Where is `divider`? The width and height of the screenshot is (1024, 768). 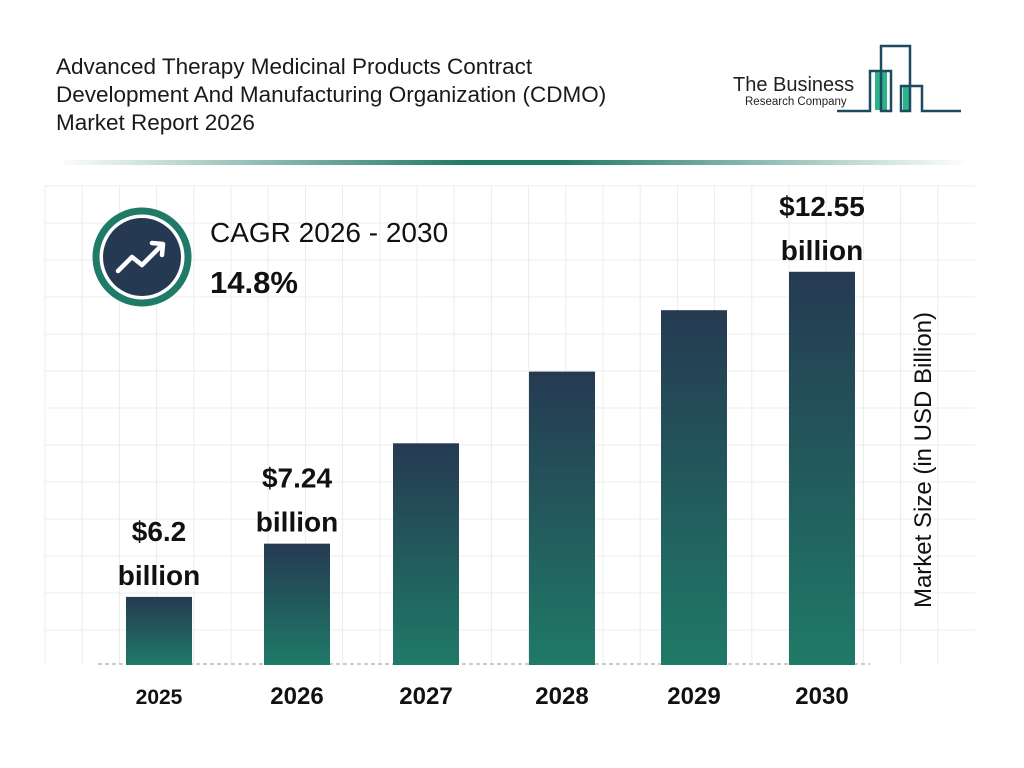 divider is located at coordinates (512, 162).